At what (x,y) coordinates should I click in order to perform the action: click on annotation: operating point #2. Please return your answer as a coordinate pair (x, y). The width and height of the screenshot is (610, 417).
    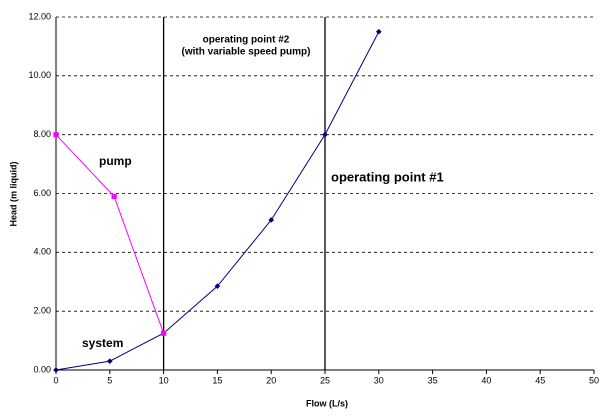
    Looking at the image, I should click on (246, 40).